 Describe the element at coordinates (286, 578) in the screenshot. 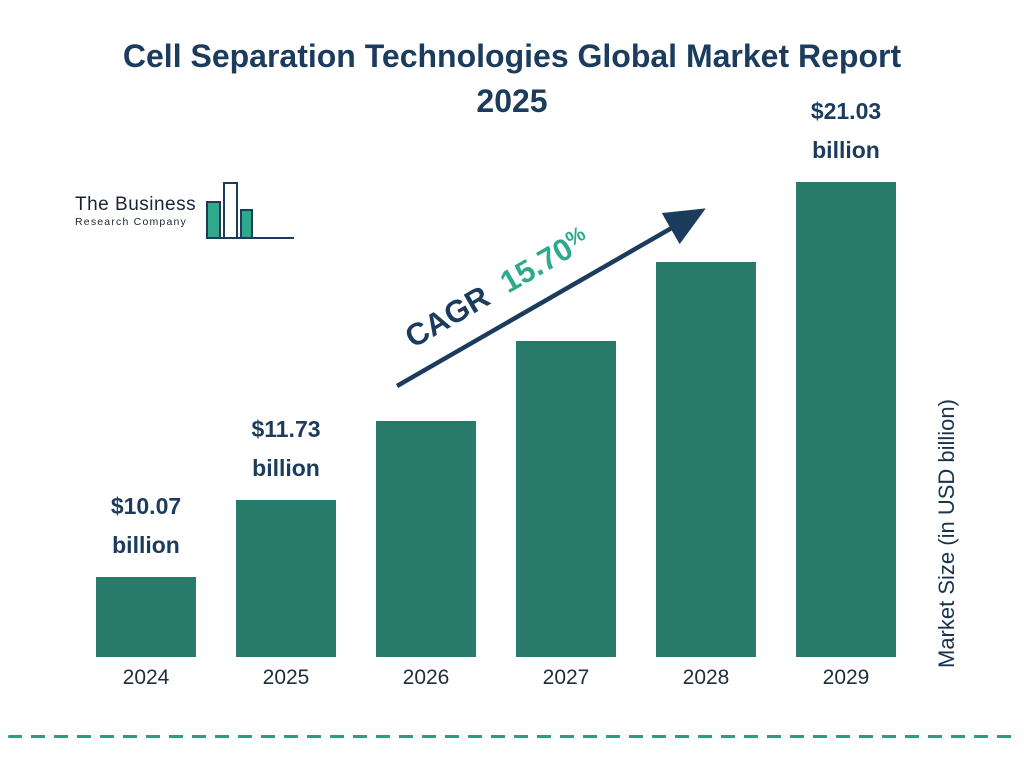

I see `bar-2025` at that location.